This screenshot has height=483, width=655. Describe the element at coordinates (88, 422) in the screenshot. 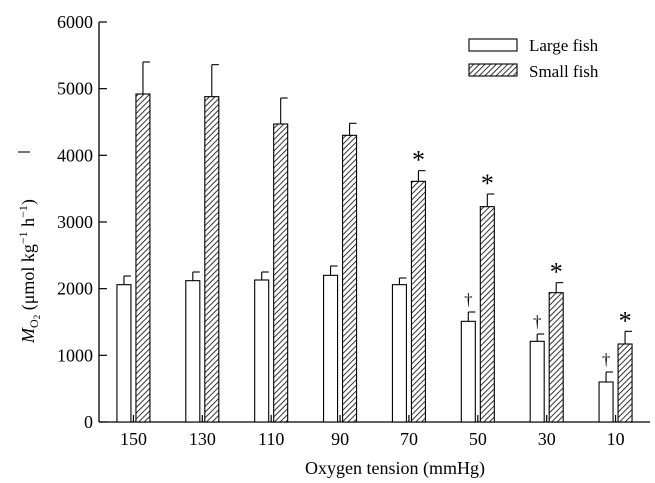

I see `y-tick-label: 0` at that location.